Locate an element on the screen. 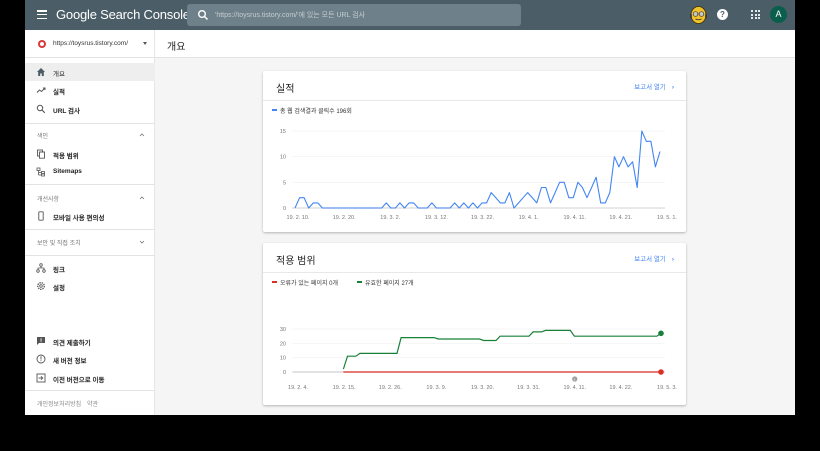 The image size is (820, 451). legend-clicks: 총 웹 검색결과 클릭수 196회 is located at coordinates (312, 110).